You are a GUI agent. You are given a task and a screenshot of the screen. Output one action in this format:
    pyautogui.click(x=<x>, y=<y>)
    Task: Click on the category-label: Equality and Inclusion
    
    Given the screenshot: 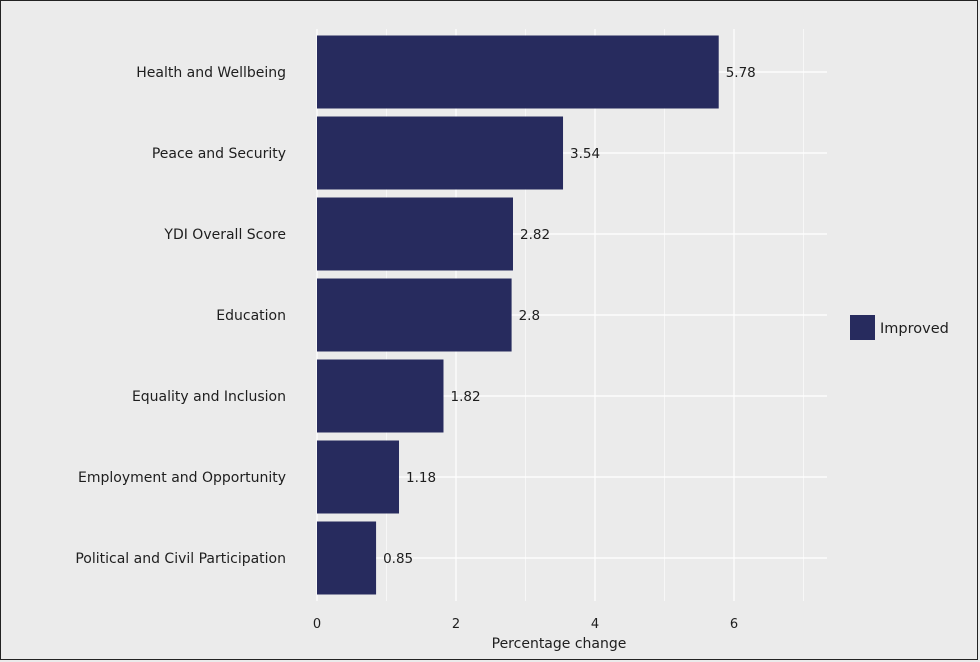 What is the action you would take?
    pyautogui.click(x=209, y=397)
    